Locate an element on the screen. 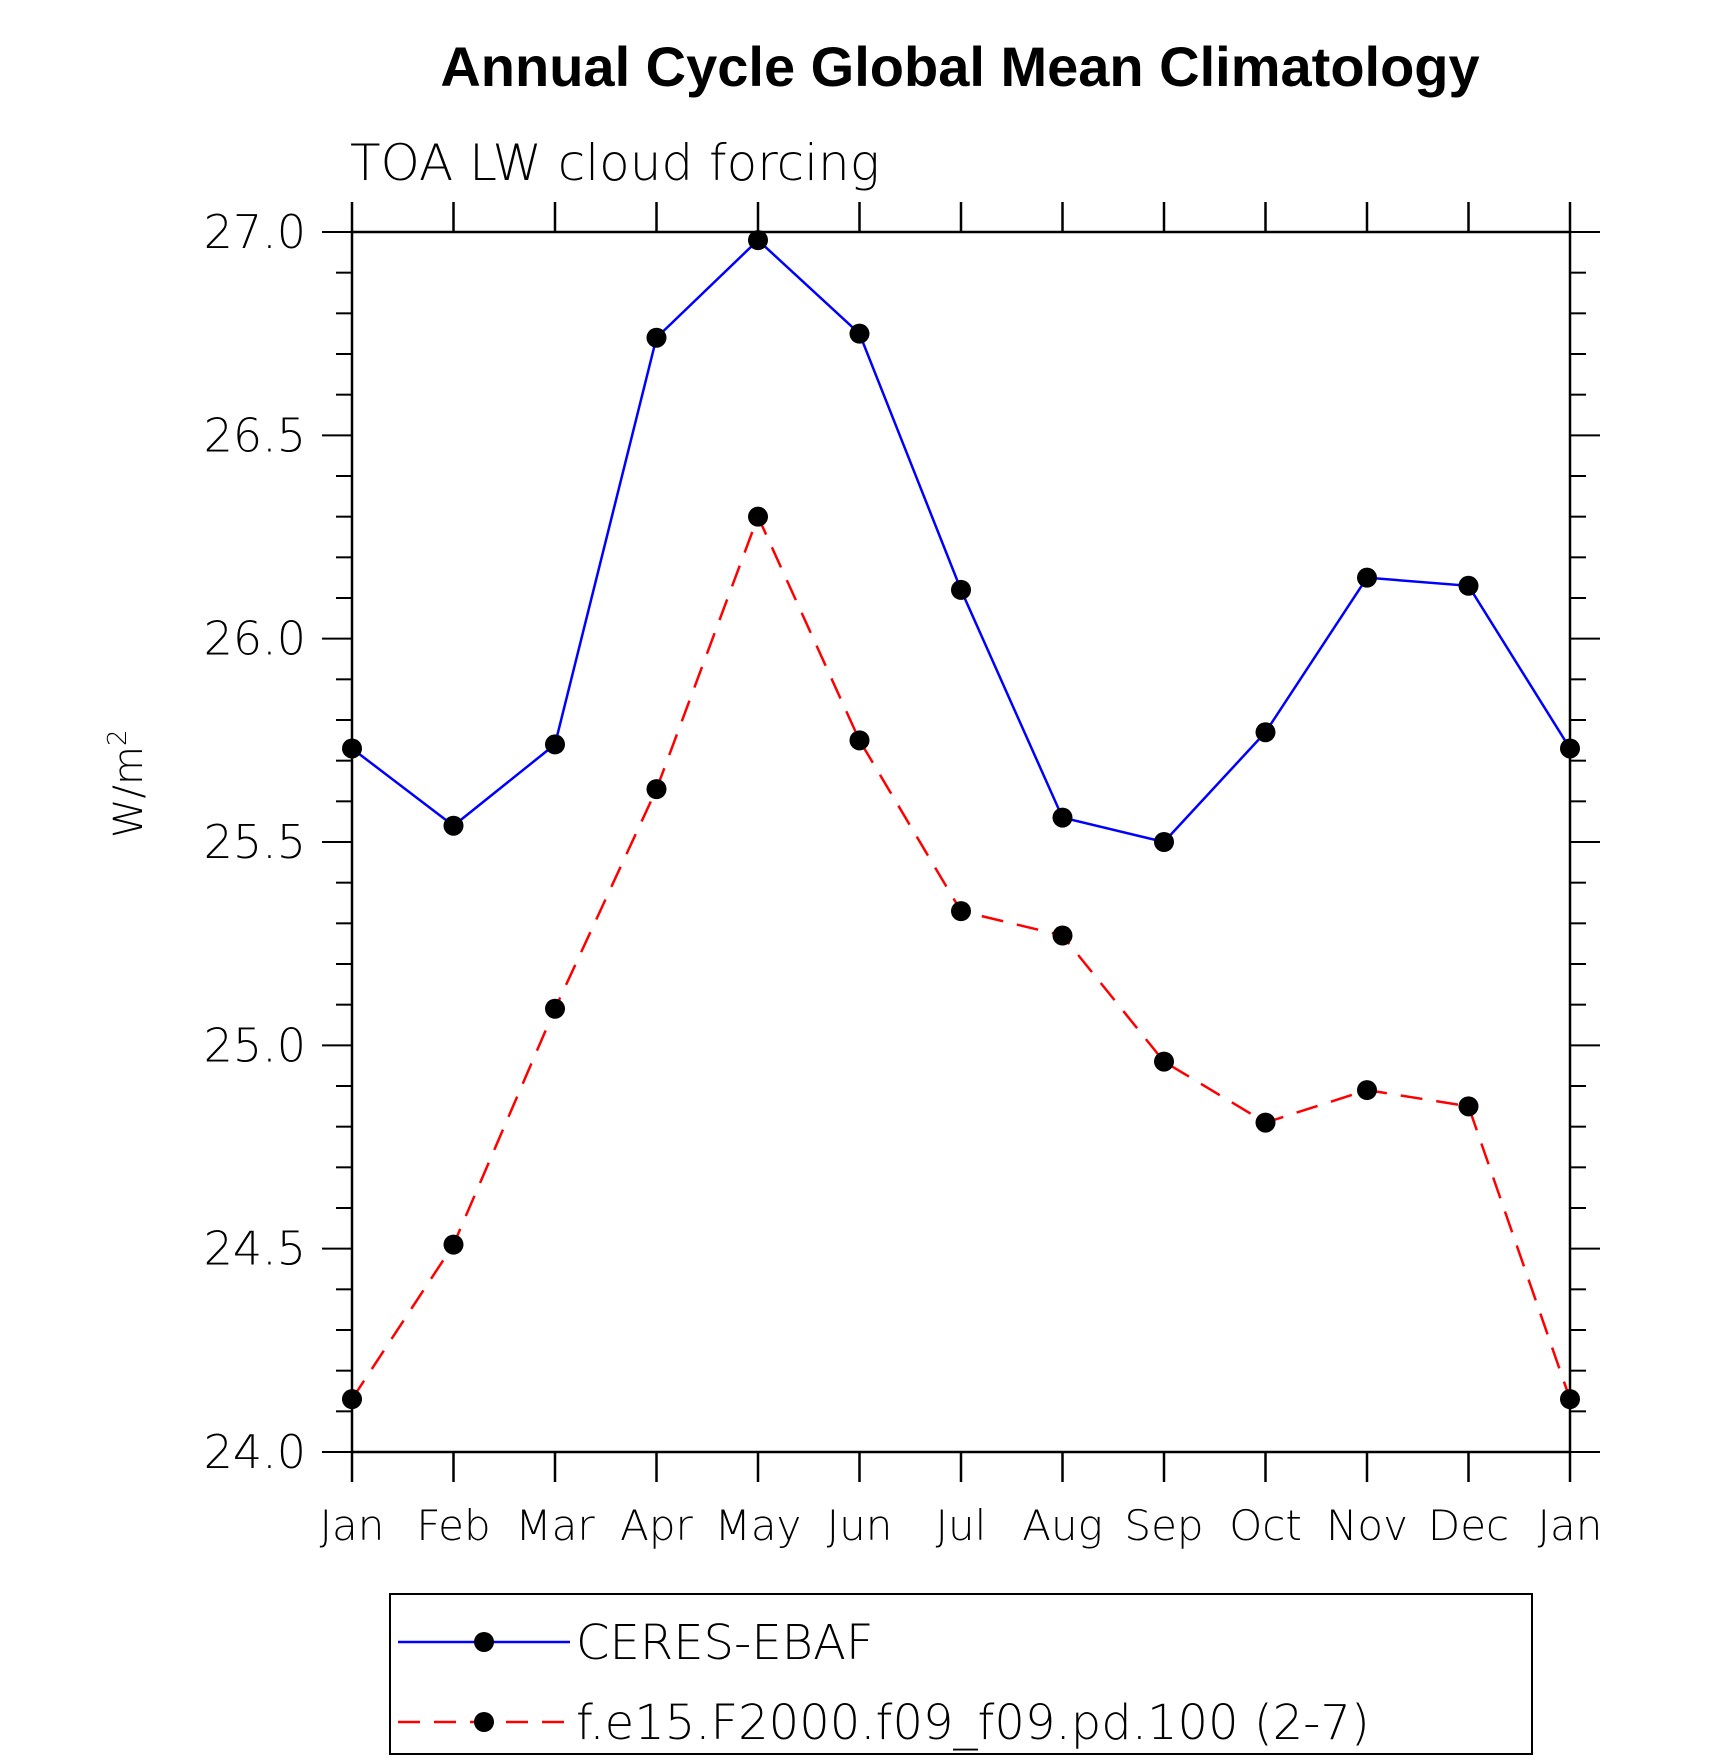  legend-label: f.e15.F2000.f09_f09.pd.100 (2-7) is located at coordinates (973, 1723).